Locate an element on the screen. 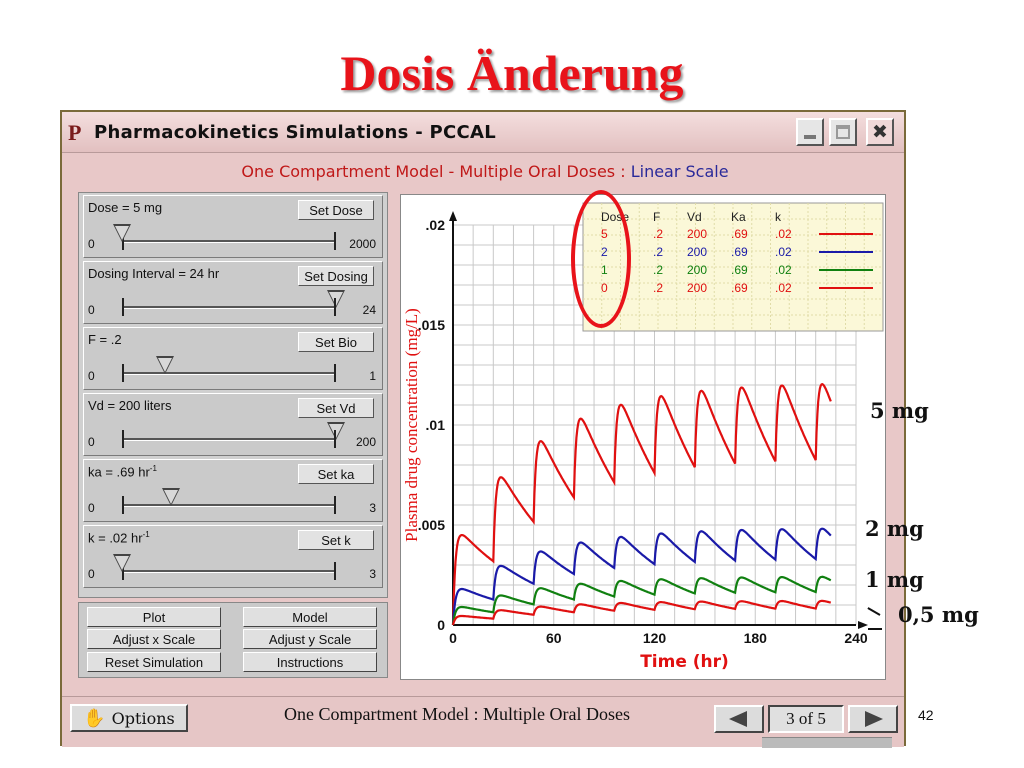  k-label-sup: -1 is located at coordinates (146, 534).